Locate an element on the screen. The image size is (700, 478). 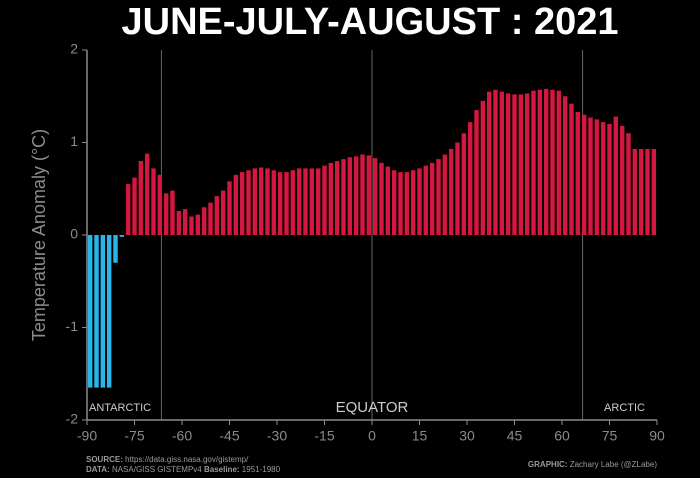
baseline: 1951-1980 is located at coordinates (261, 469).